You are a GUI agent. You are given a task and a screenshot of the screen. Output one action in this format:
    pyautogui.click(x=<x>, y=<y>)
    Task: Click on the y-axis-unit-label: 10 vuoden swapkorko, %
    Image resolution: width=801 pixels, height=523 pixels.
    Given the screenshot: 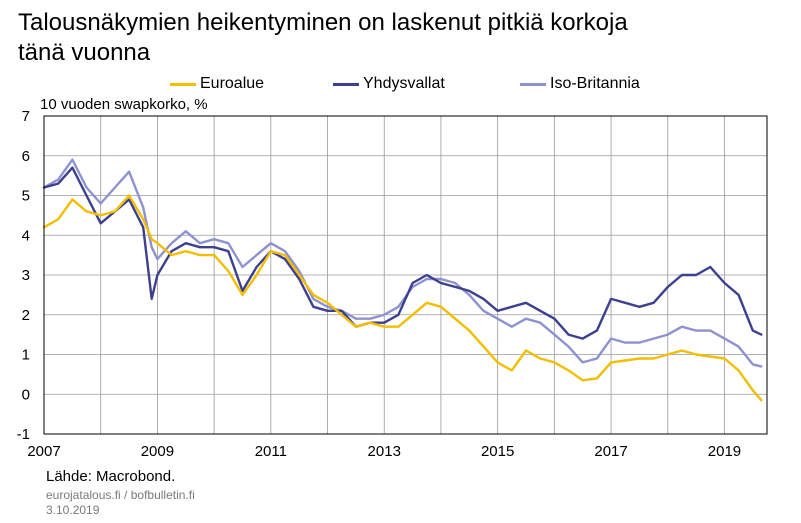 What is the action you would take?
    pyautogui.click(x=124, y=104)
    